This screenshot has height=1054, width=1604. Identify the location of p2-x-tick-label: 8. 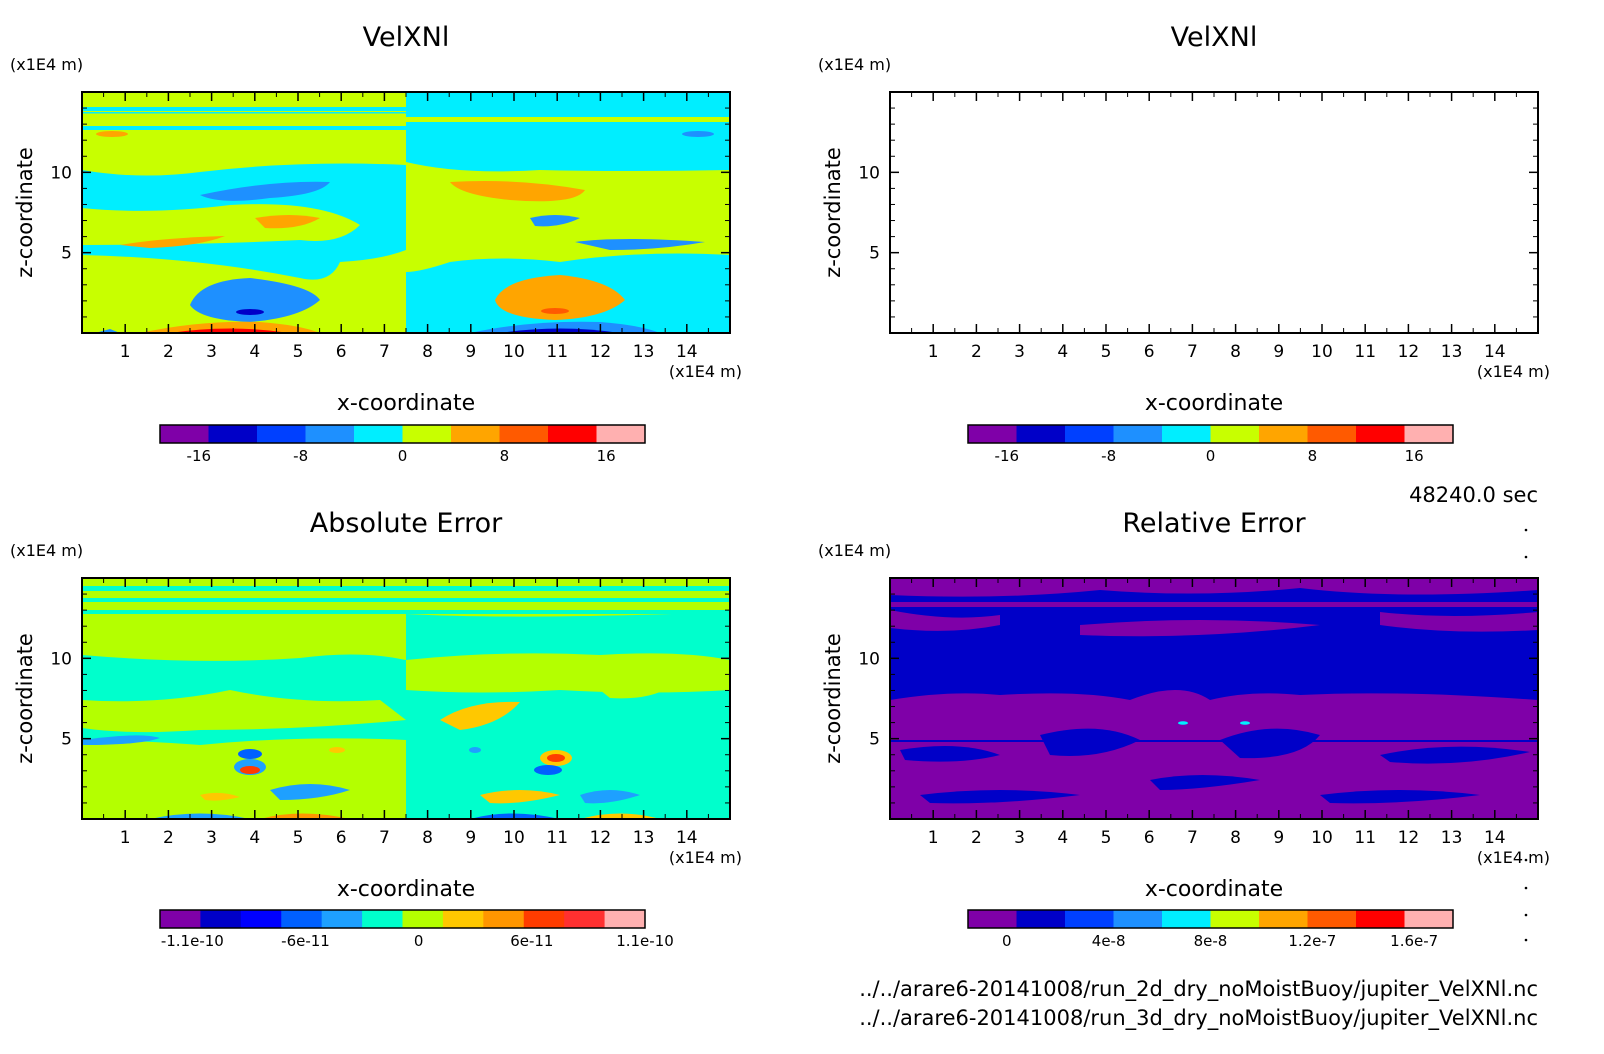
(427, 838).